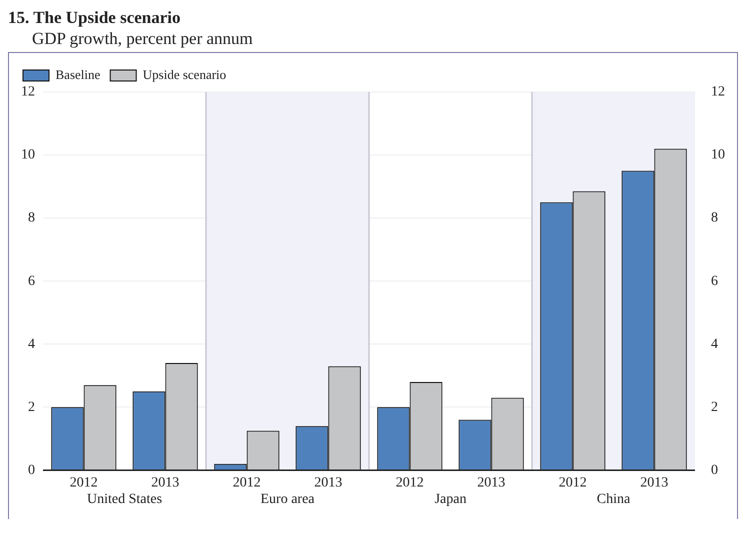 The image size is (749, 534). I want to click on y2-tick-label: 2, so click(714, 407).